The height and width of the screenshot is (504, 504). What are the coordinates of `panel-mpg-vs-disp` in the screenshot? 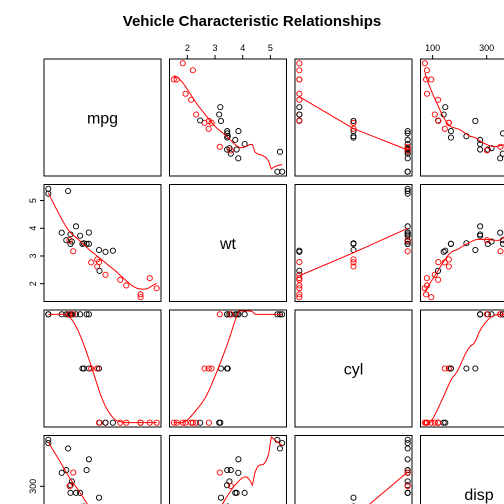 It's located at (462, 117).